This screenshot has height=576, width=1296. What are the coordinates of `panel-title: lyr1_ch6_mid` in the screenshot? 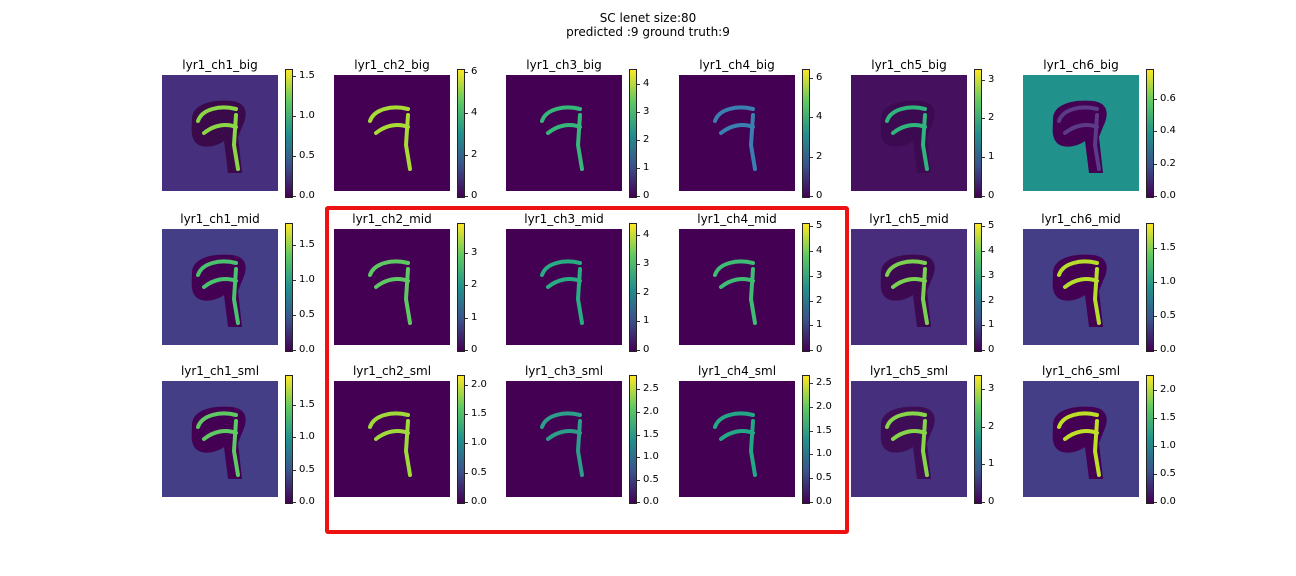 It's located at (1081, 219).